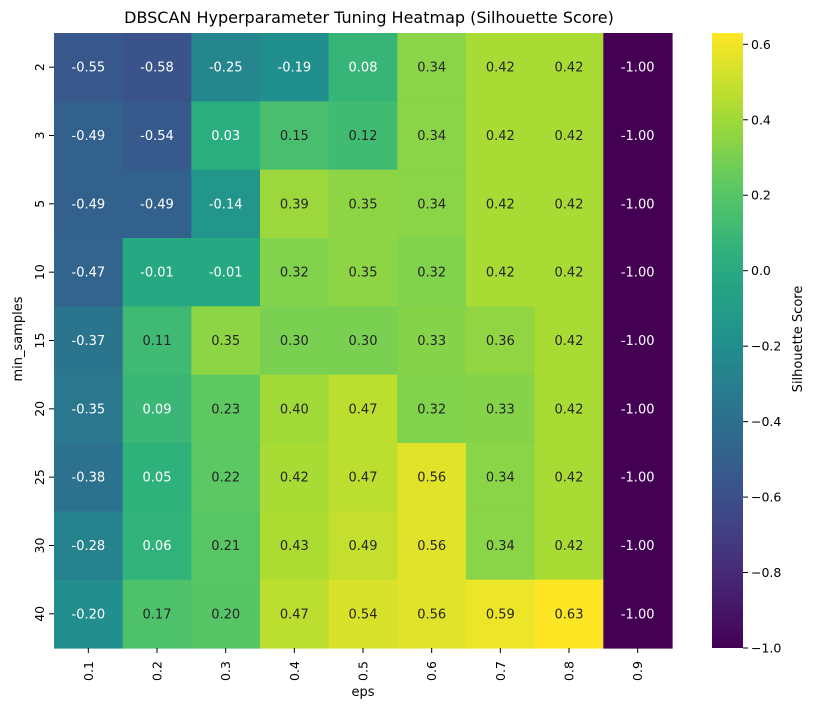 The width and height of the screenshot is (815, 709). Describe the element at coordinates (157, 136) in the screenshot. I see `cell-value-label: -0.54` at that location.